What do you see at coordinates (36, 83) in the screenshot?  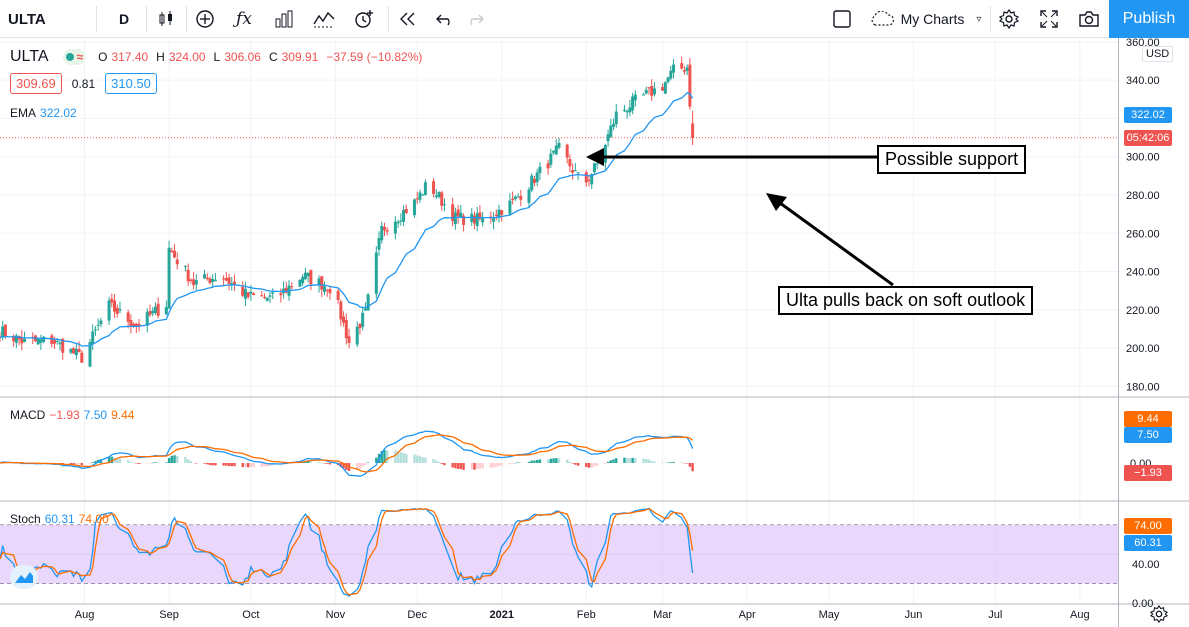 I see `bid-price: 309.69` at bounding box center [36, 83].